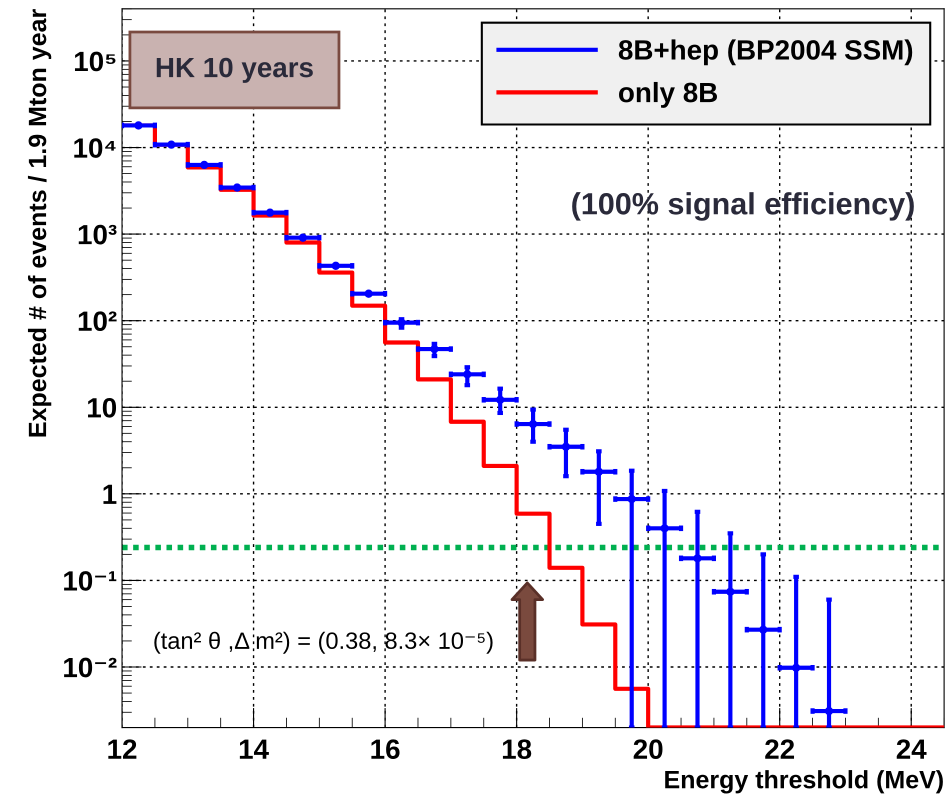  What do you see at coordinates (385, 749) in the screenshot?
I see `x-tick-label: 16` at bounding box center [385, 749].